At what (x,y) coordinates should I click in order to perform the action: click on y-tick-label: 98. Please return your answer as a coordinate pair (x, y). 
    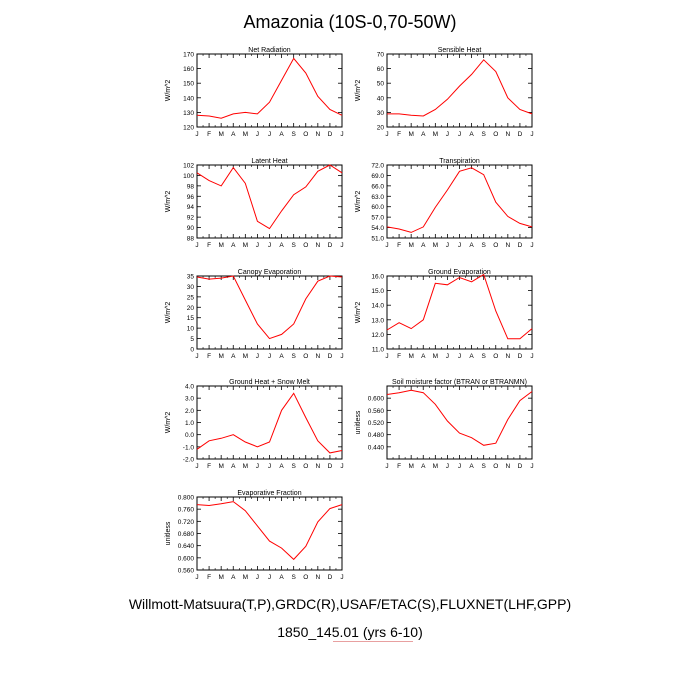
    Looking at the image, I should click on (191, 186).